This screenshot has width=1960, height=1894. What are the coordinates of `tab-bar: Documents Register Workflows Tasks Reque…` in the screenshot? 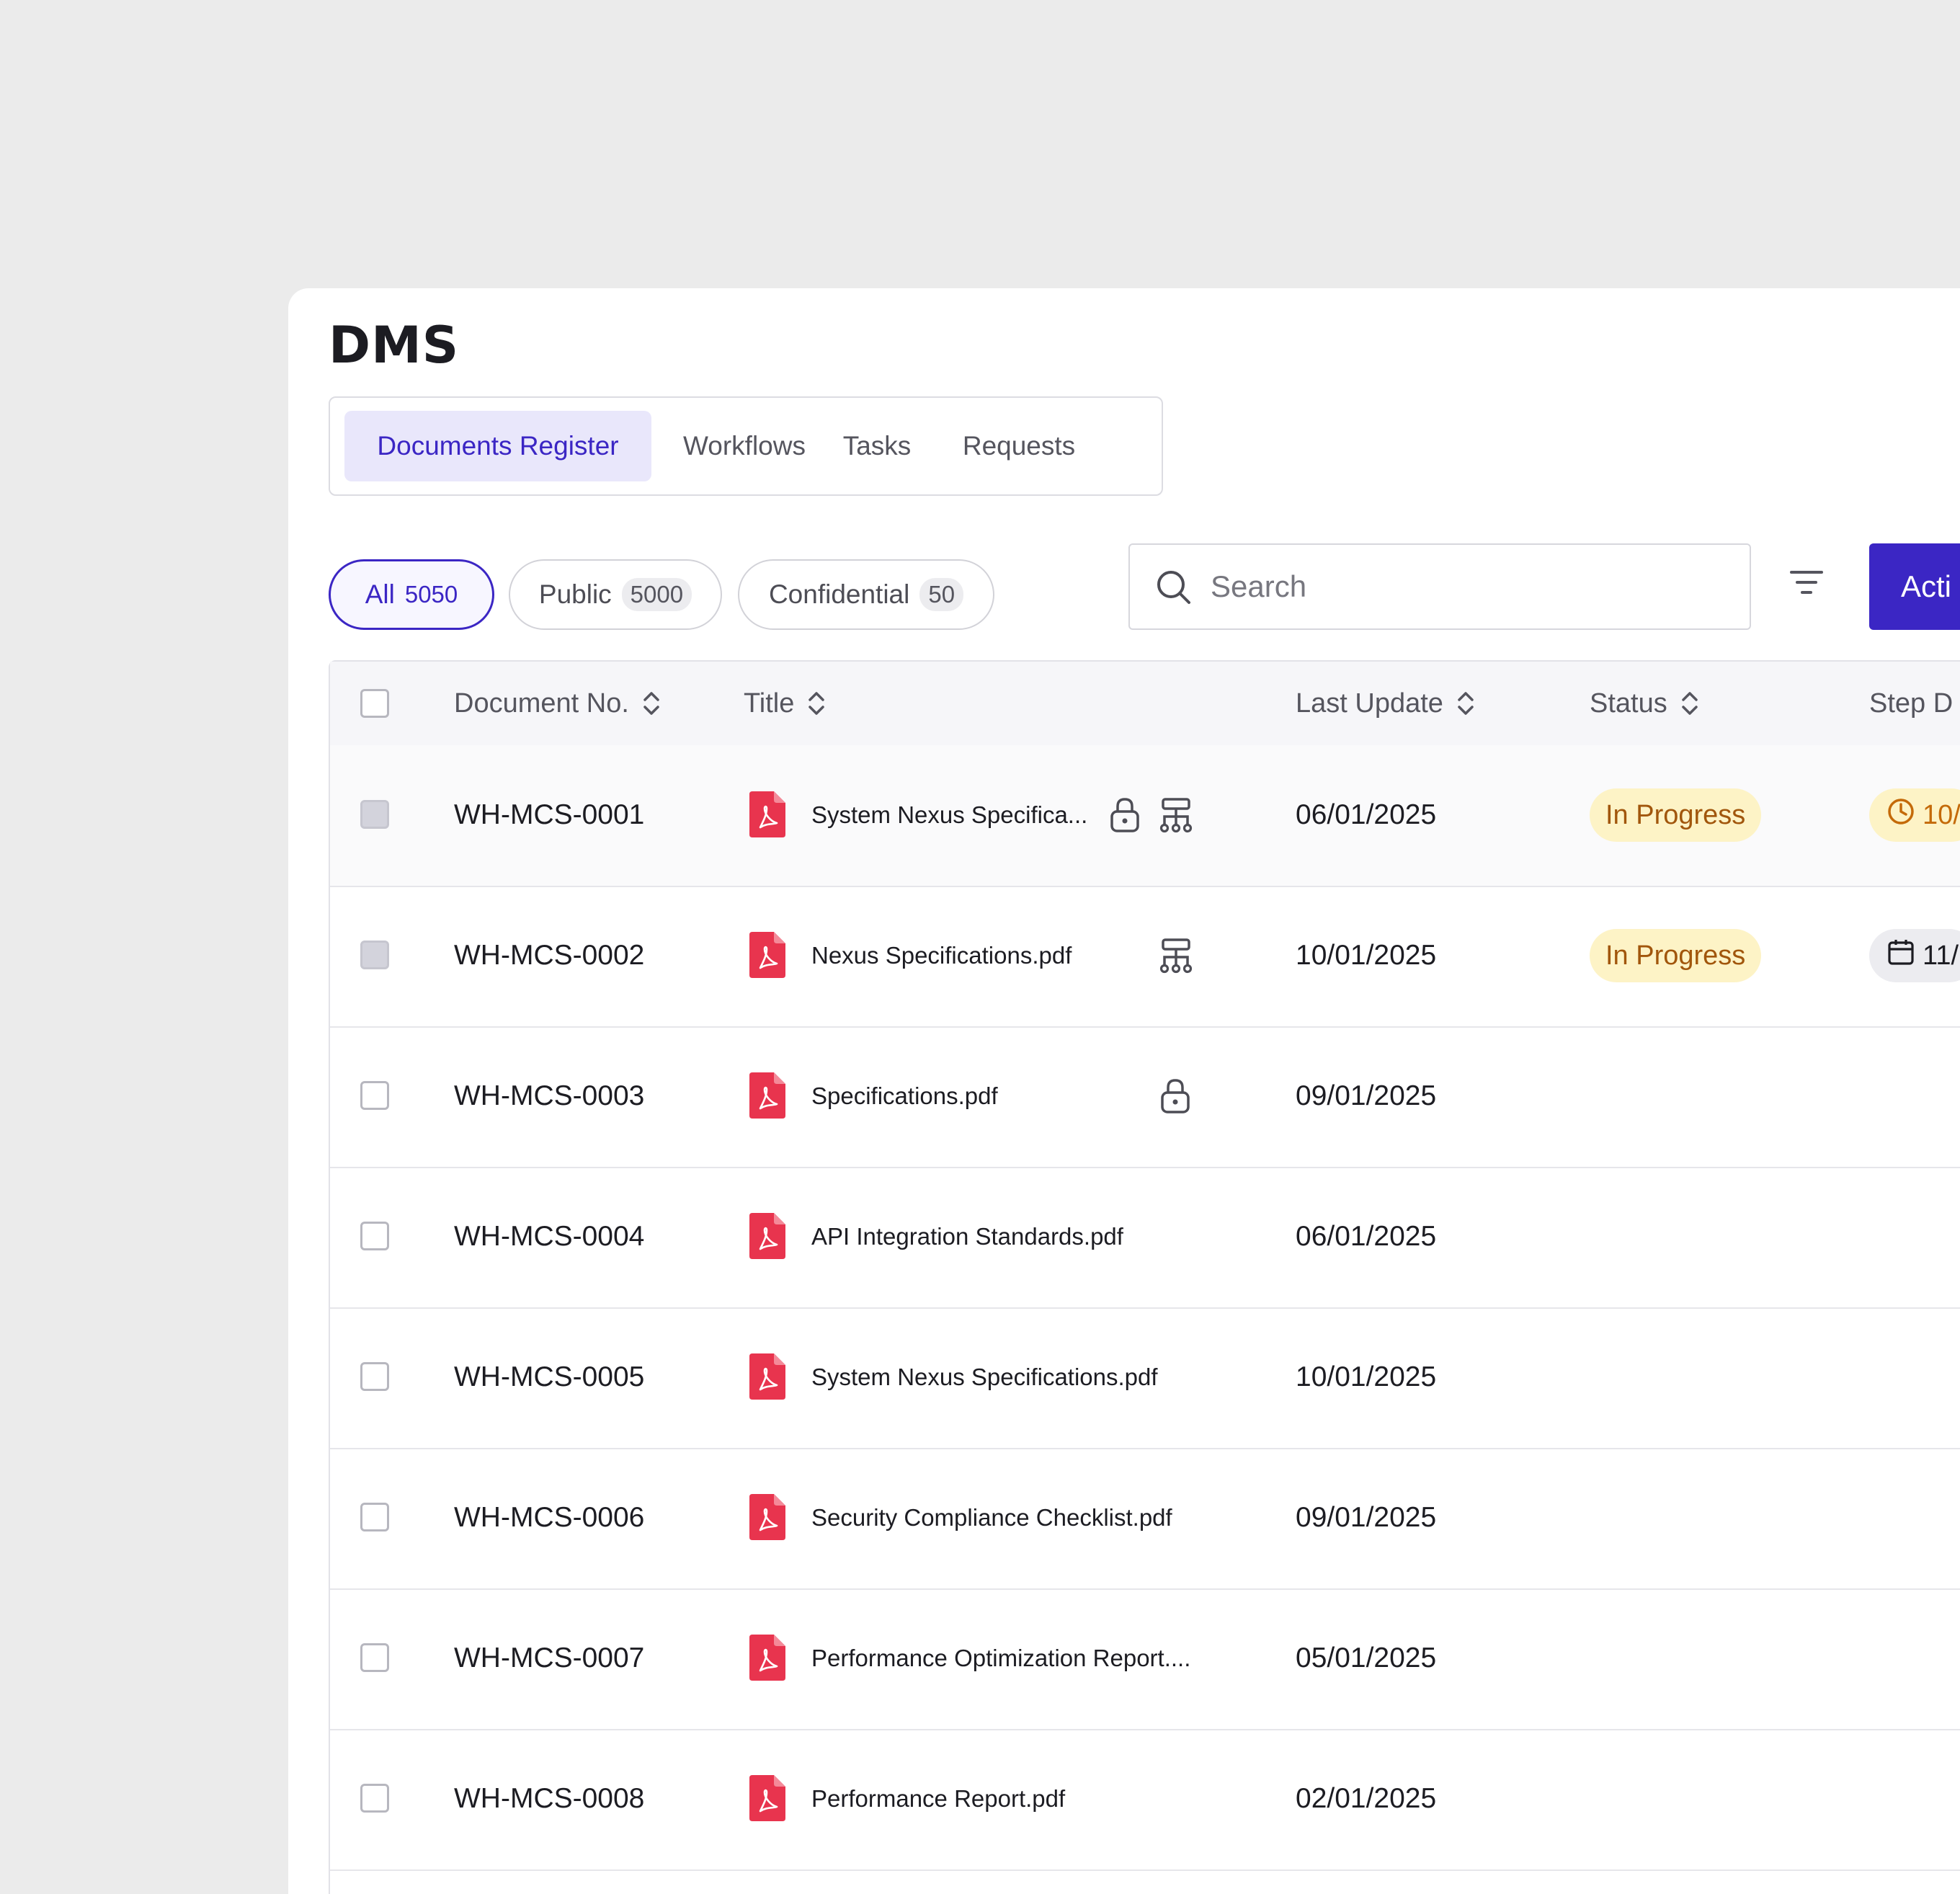 It's located at (746, 446).